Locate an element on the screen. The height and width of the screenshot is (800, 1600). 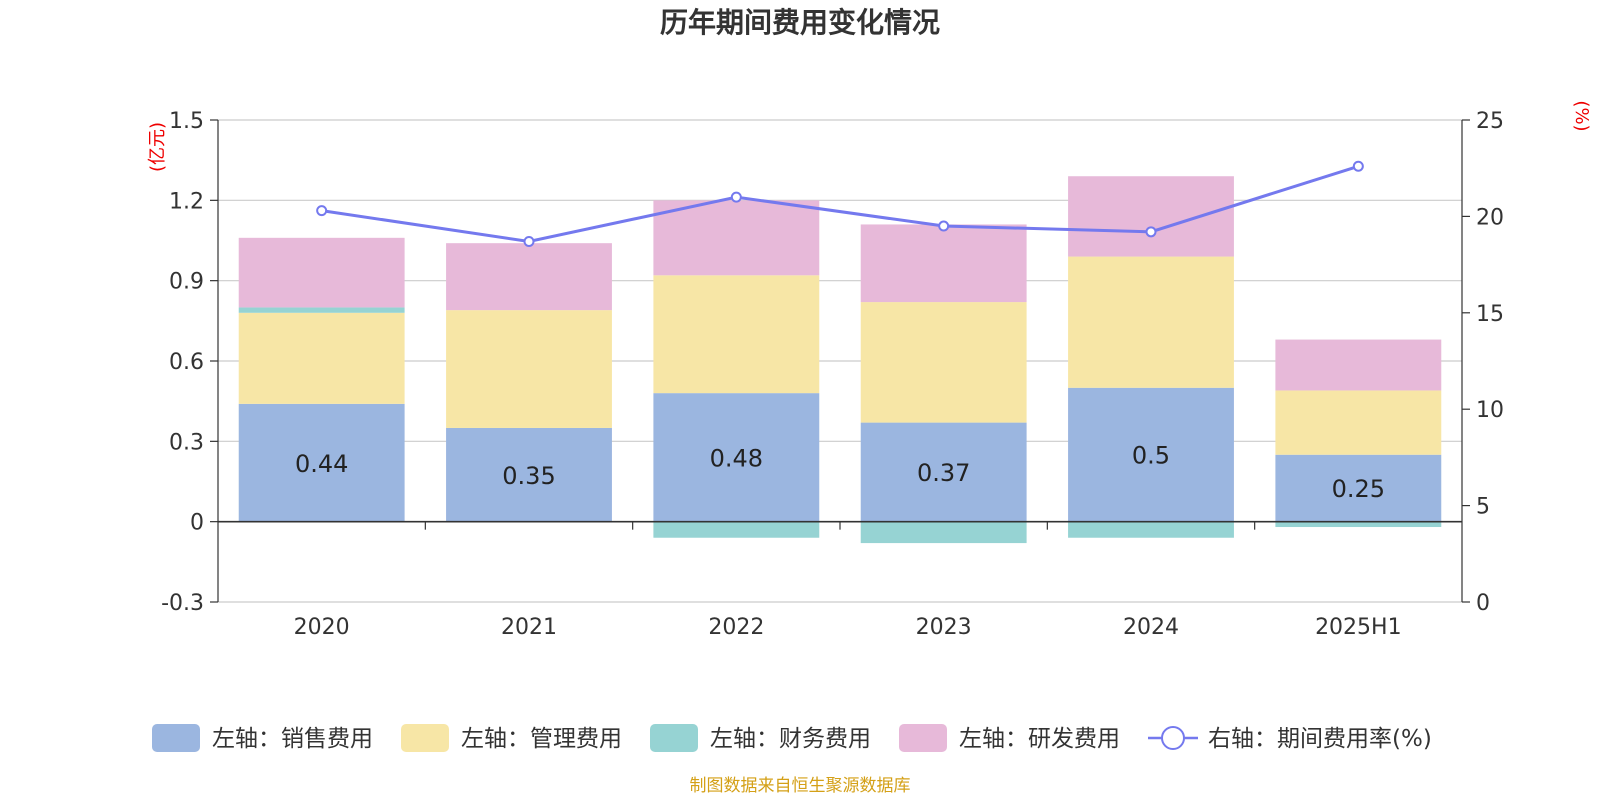
data-label: 0.35 is located at coordinates (528, 476).